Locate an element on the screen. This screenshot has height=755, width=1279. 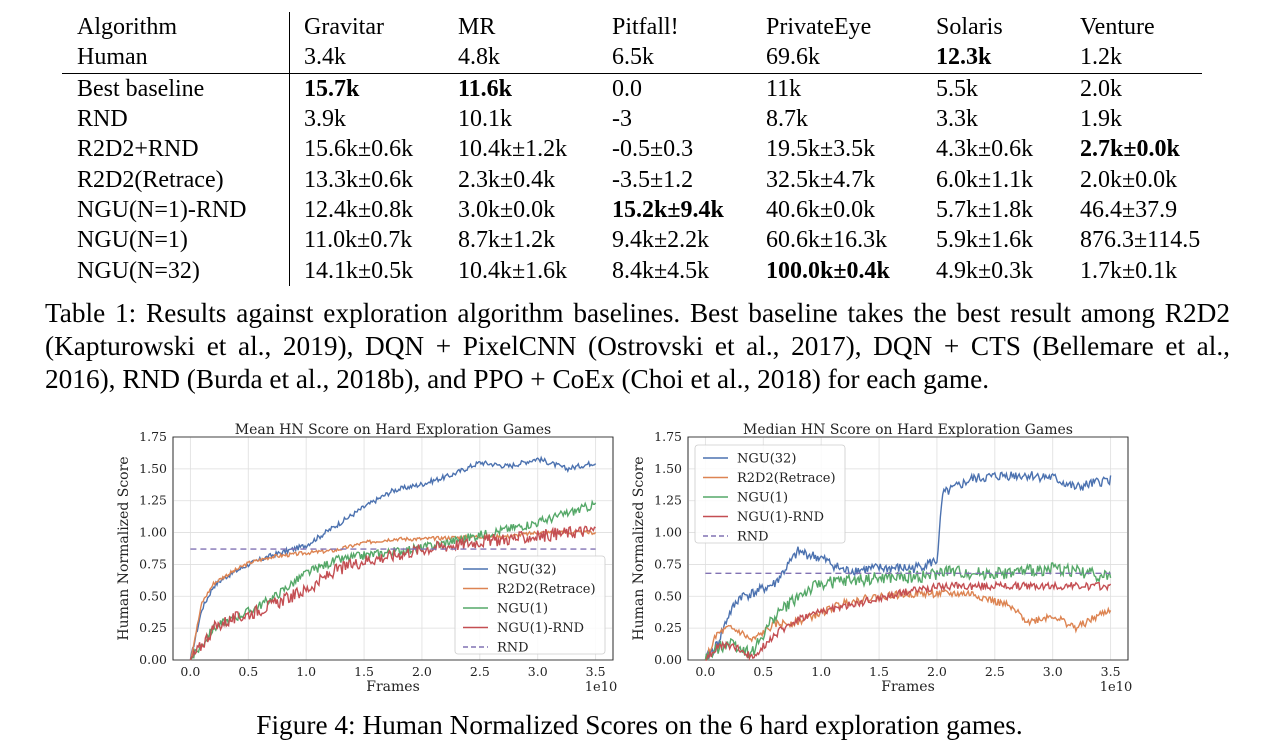
table-cell: 3.3k is located at coordinates (957, 119).